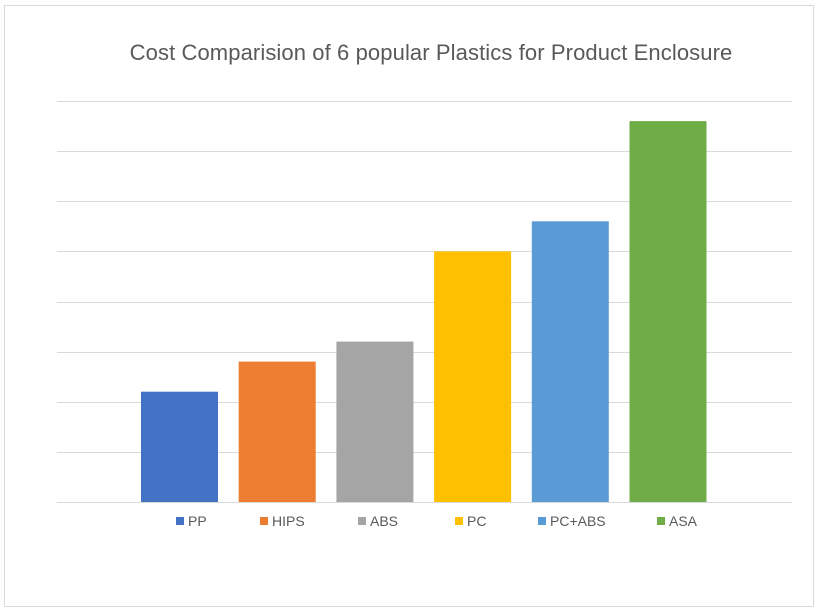 Image resolution: width=820 pixels, height=614 pixels. Describe the element at coordinates (288, 521) in the screenshot. I see `legend-label: HIPS` at that location.